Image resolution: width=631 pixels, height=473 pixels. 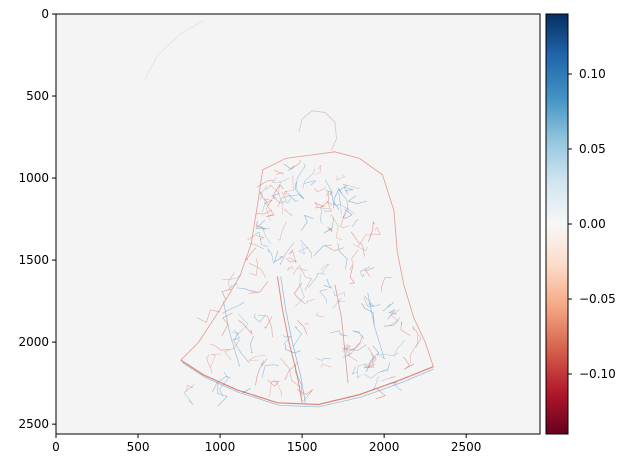 I want to click on colorbar-tick-label: 0.00, so click(x=592, y=224).